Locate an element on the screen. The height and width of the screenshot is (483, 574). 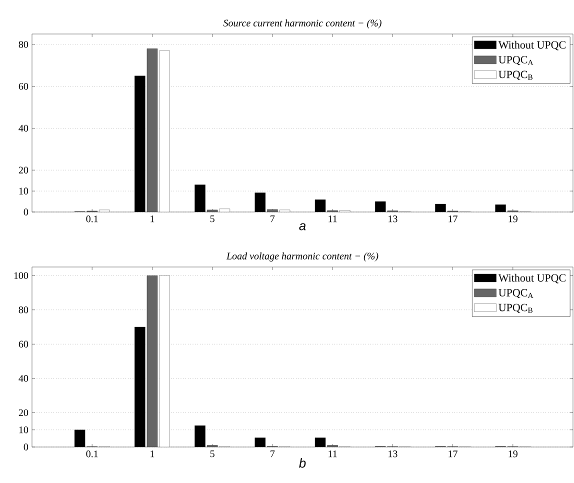
chart-title: Source current harmonic content − (%) is located at coordinates (302, 23).